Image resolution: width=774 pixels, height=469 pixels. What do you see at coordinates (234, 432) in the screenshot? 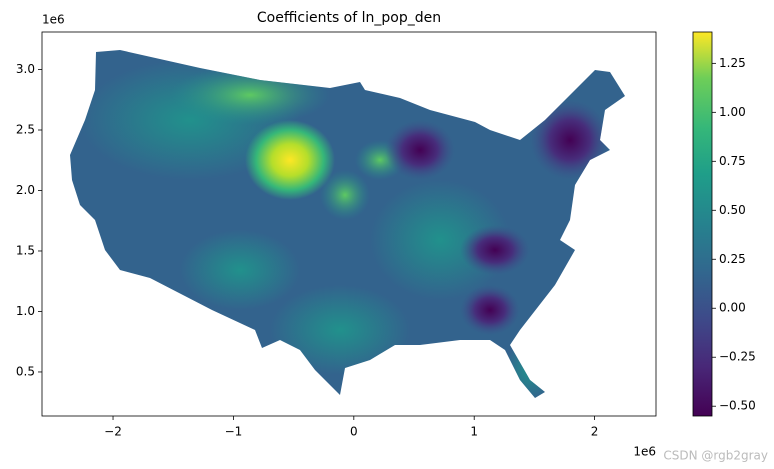
I see `x-tick-label: −1` at bounding box center [234, 432].